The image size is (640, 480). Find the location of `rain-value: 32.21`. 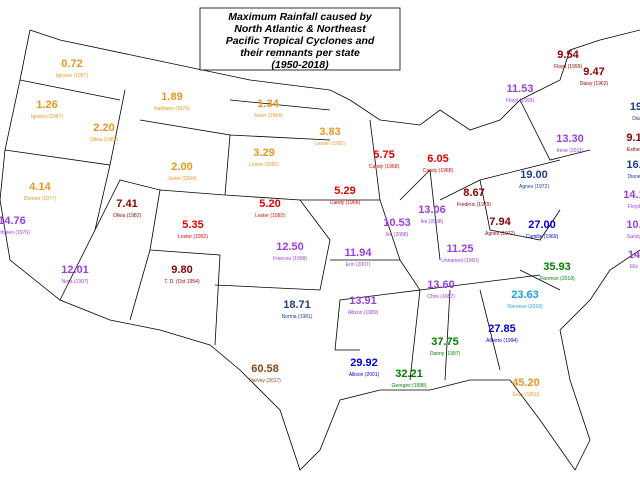

rain-value: 32.21 is located at coordinates (409, 374).